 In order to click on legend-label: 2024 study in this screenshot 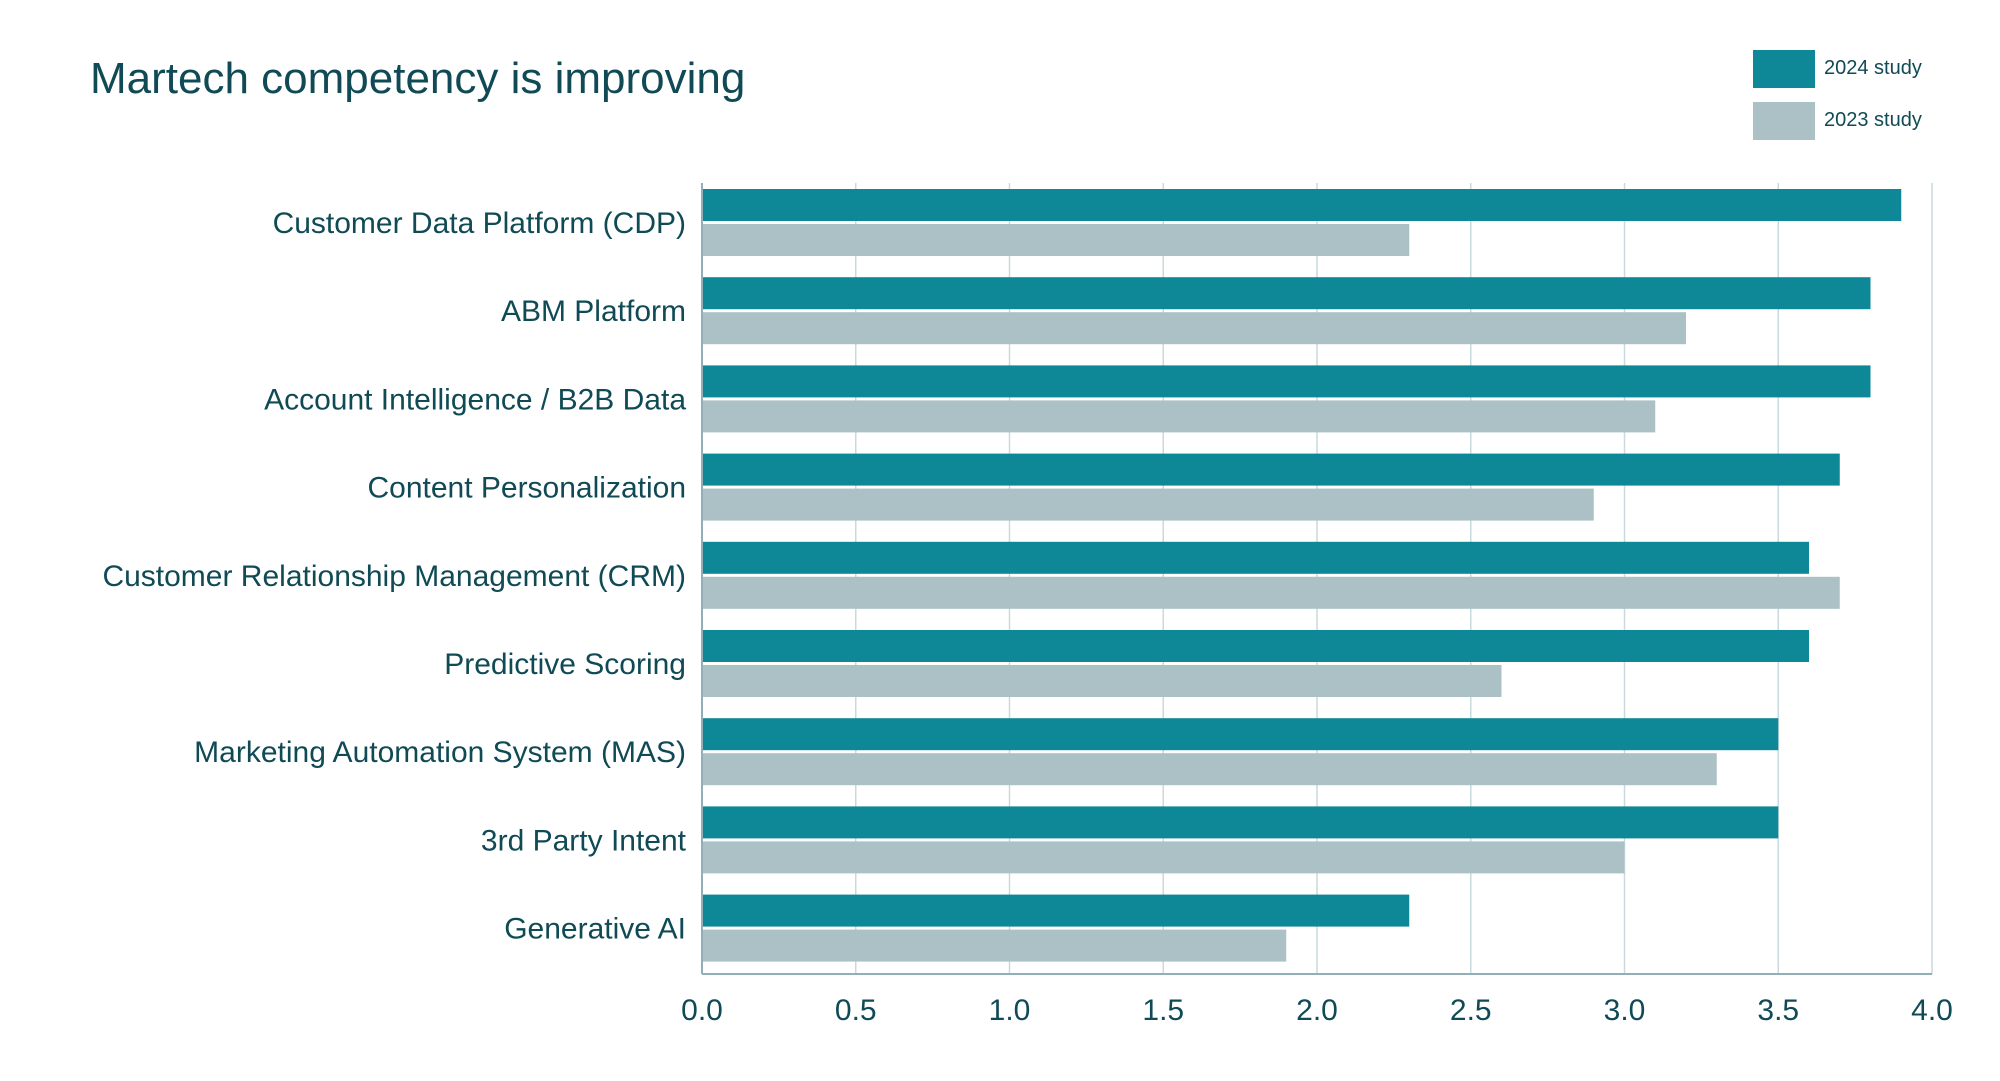, I will do `click(1873, 68)`.